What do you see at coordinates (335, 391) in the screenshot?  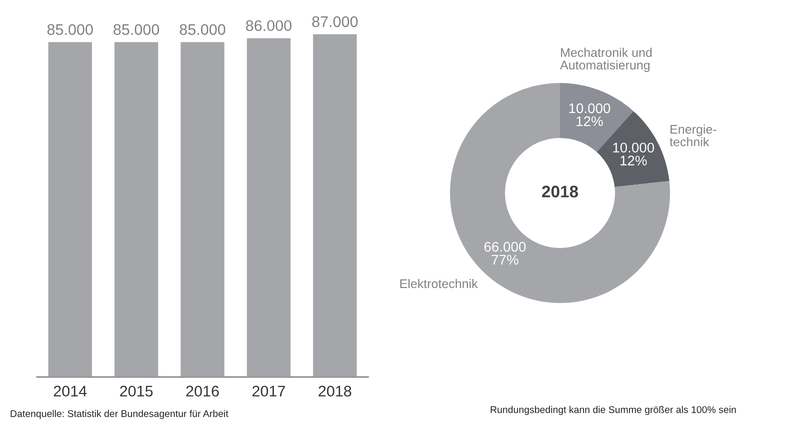 I see `x-tick-label: 2018` at bounding box center [335, 391].